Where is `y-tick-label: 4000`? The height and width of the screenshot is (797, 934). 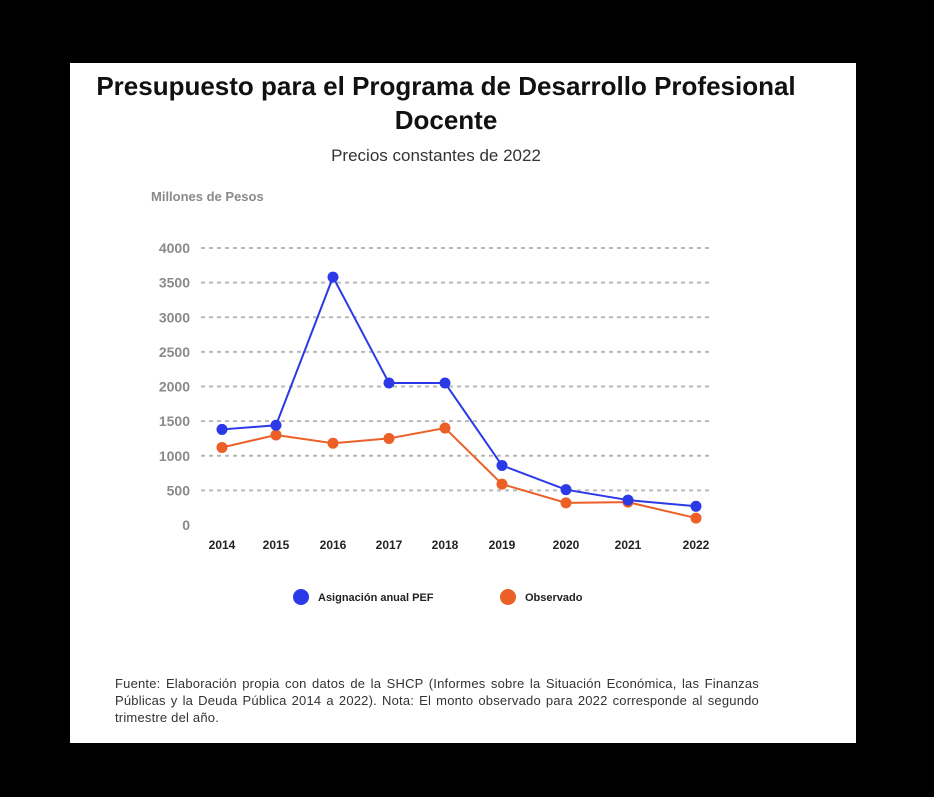 y-tick-label: 4000 is located at coordinates (174, 248).